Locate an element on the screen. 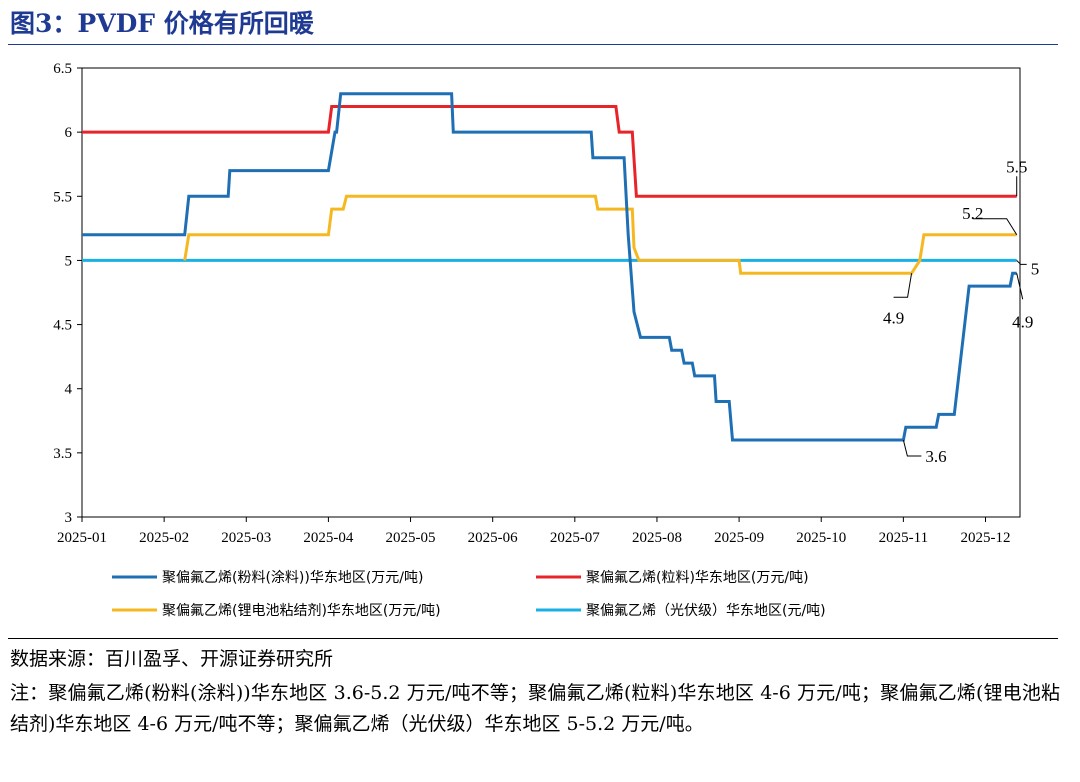 This screenshot has width=1080, height=782. data-label: 5.5 is located at coordinates (1016, 166).